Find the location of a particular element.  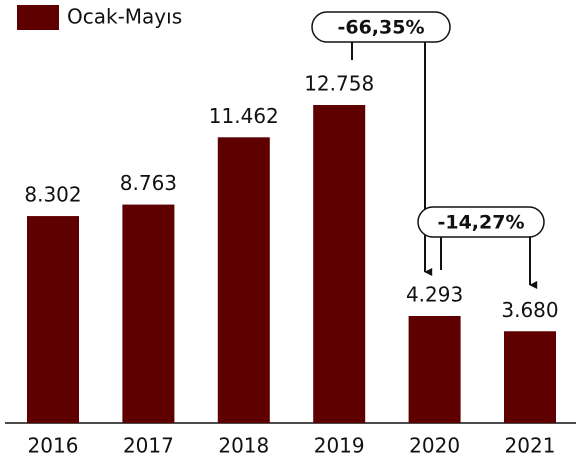

legend-swatch is located at coordinates (38, 17).